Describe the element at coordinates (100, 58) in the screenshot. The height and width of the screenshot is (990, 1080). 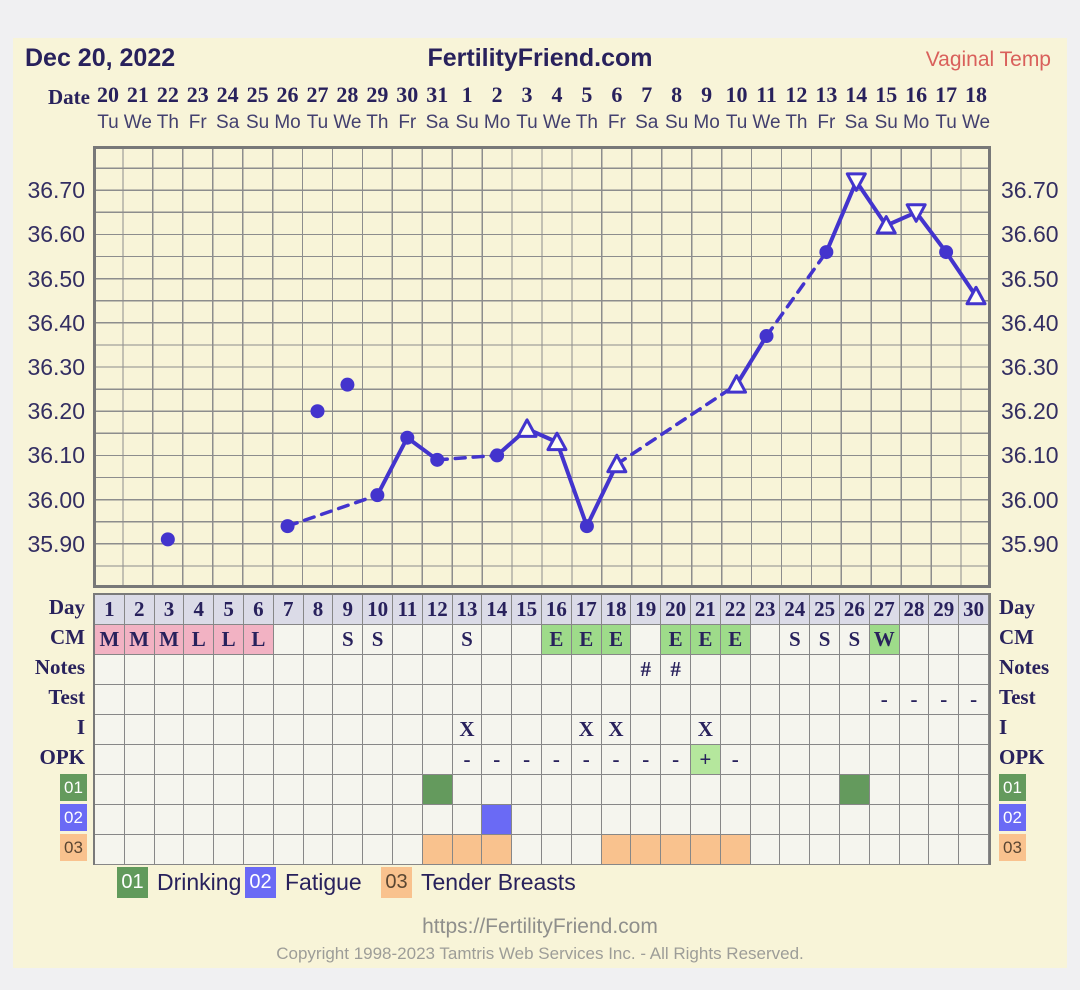
I see `chart-date: Dec 20, 2022` at that location.